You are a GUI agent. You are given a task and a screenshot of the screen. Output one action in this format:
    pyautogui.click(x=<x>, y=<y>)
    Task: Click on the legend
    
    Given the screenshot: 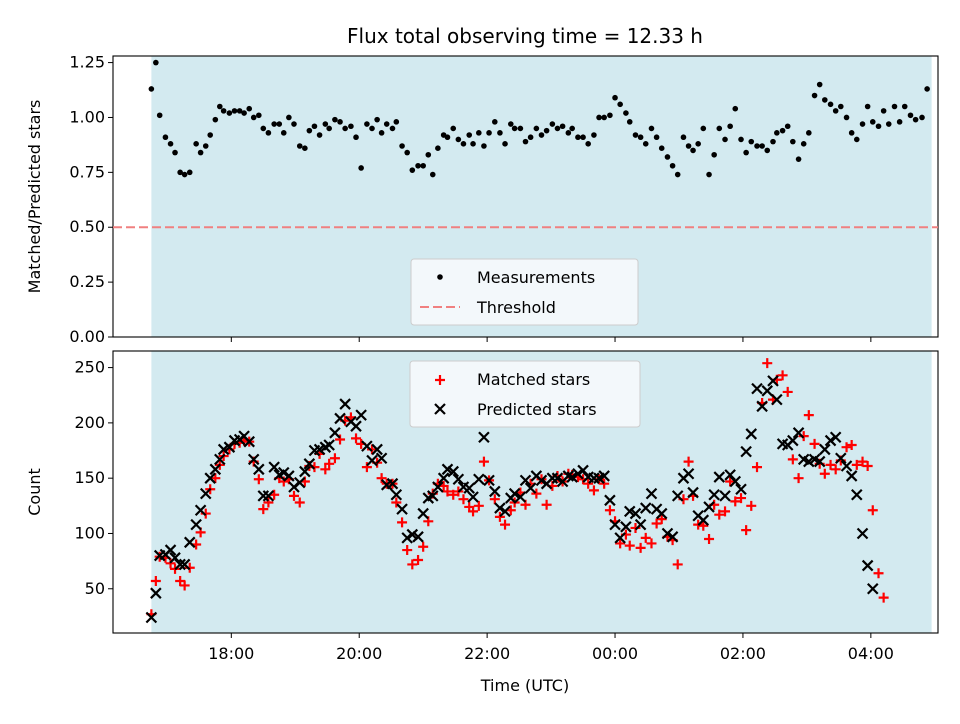 What is the action you would take?
    pyautogui.click(x=525, y=394)
    